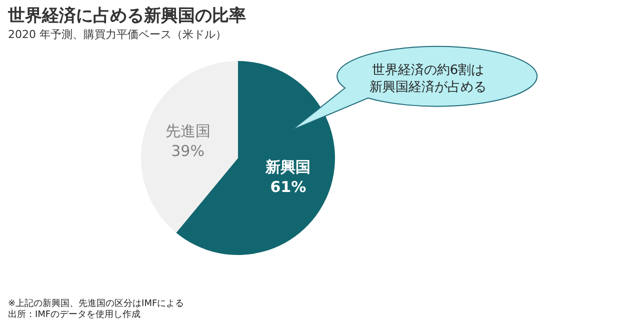 The height and width of the screenshot is (335, 637). I want to click on slice-label: 先進国, so click(187, 131).